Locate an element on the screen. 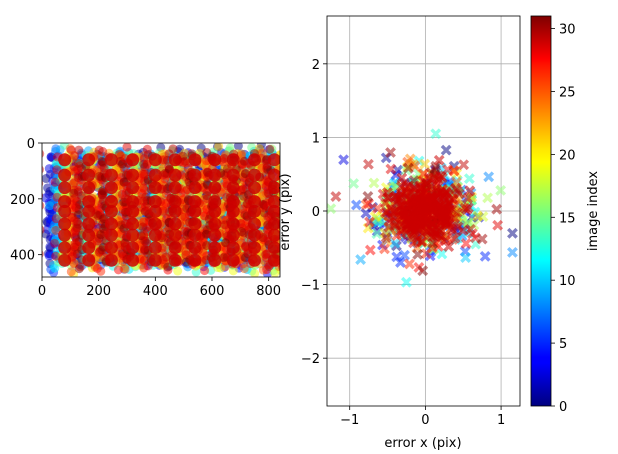 This screenshot has width=618, height=454. right-y-tick-label: −2 is located at coordinates (310, 359).